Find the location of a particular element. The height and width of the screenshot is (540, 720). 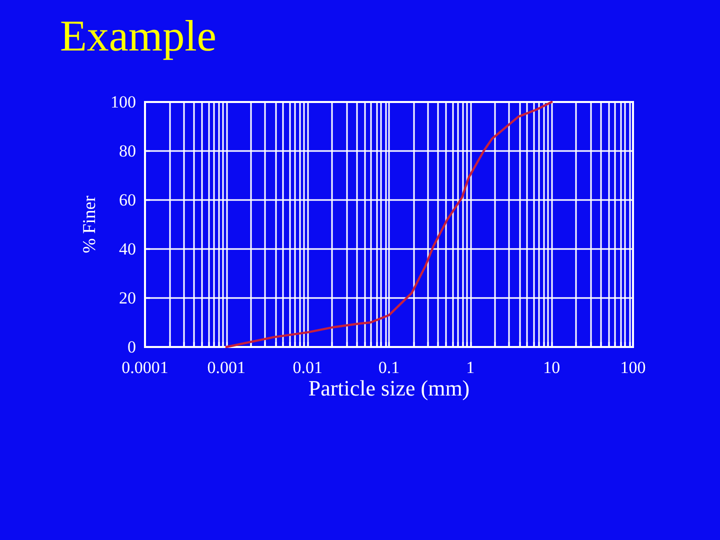

x-axis-title: Particle size (mm) is located at coordinates (389, 388).